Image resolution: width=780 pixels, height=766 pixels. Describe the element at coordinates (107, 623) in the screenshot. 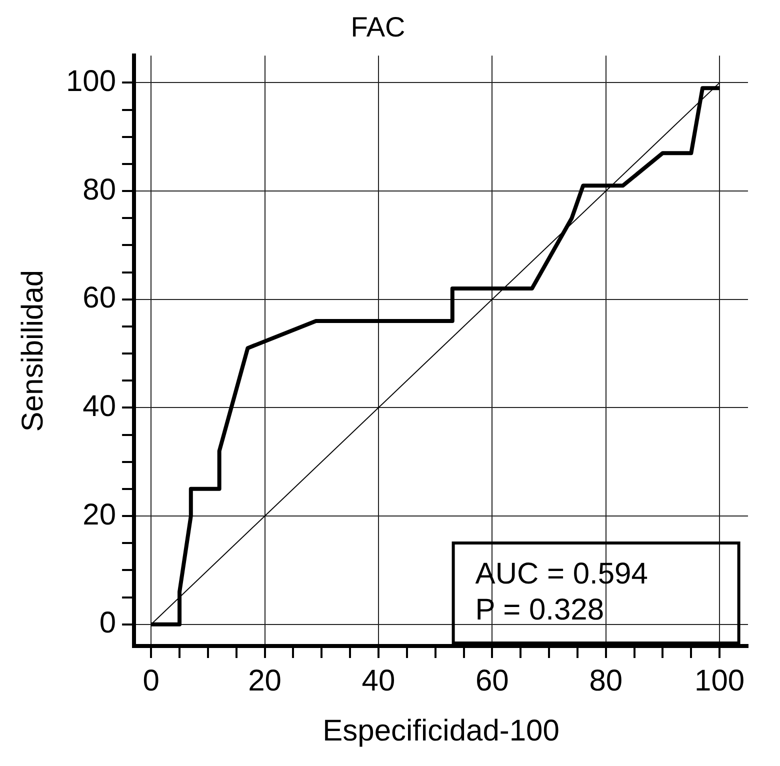

I see `y-tick-label: 0` at that location.